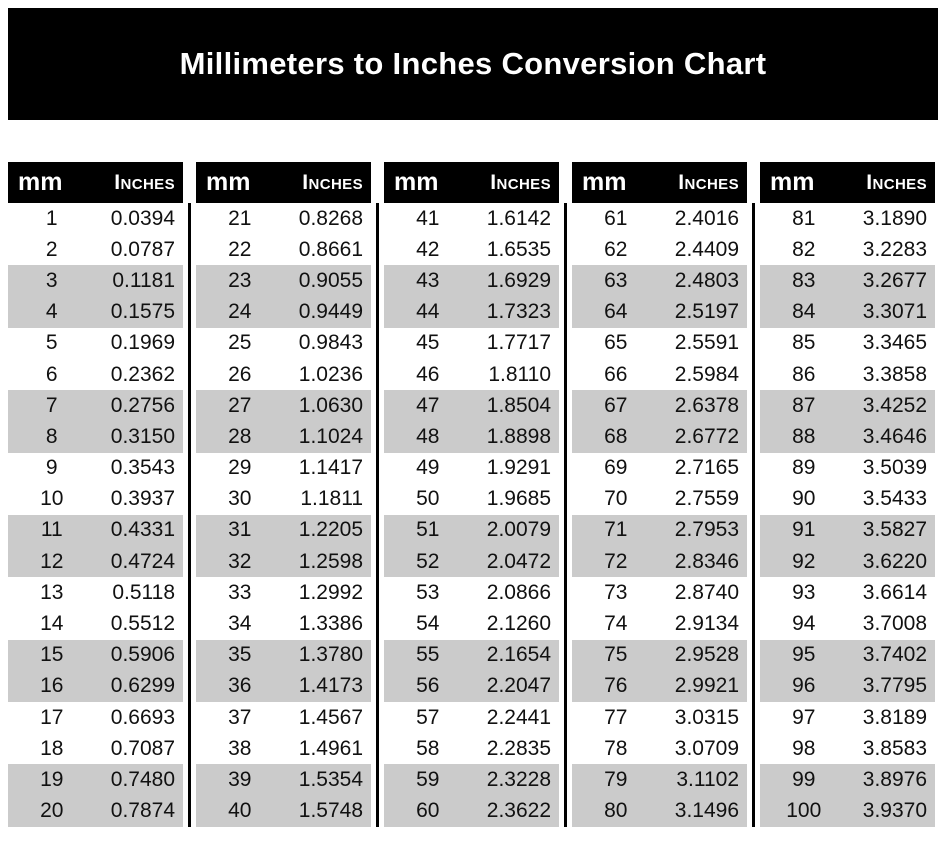  I want to click on mm-value: 62, so click(616, 249).